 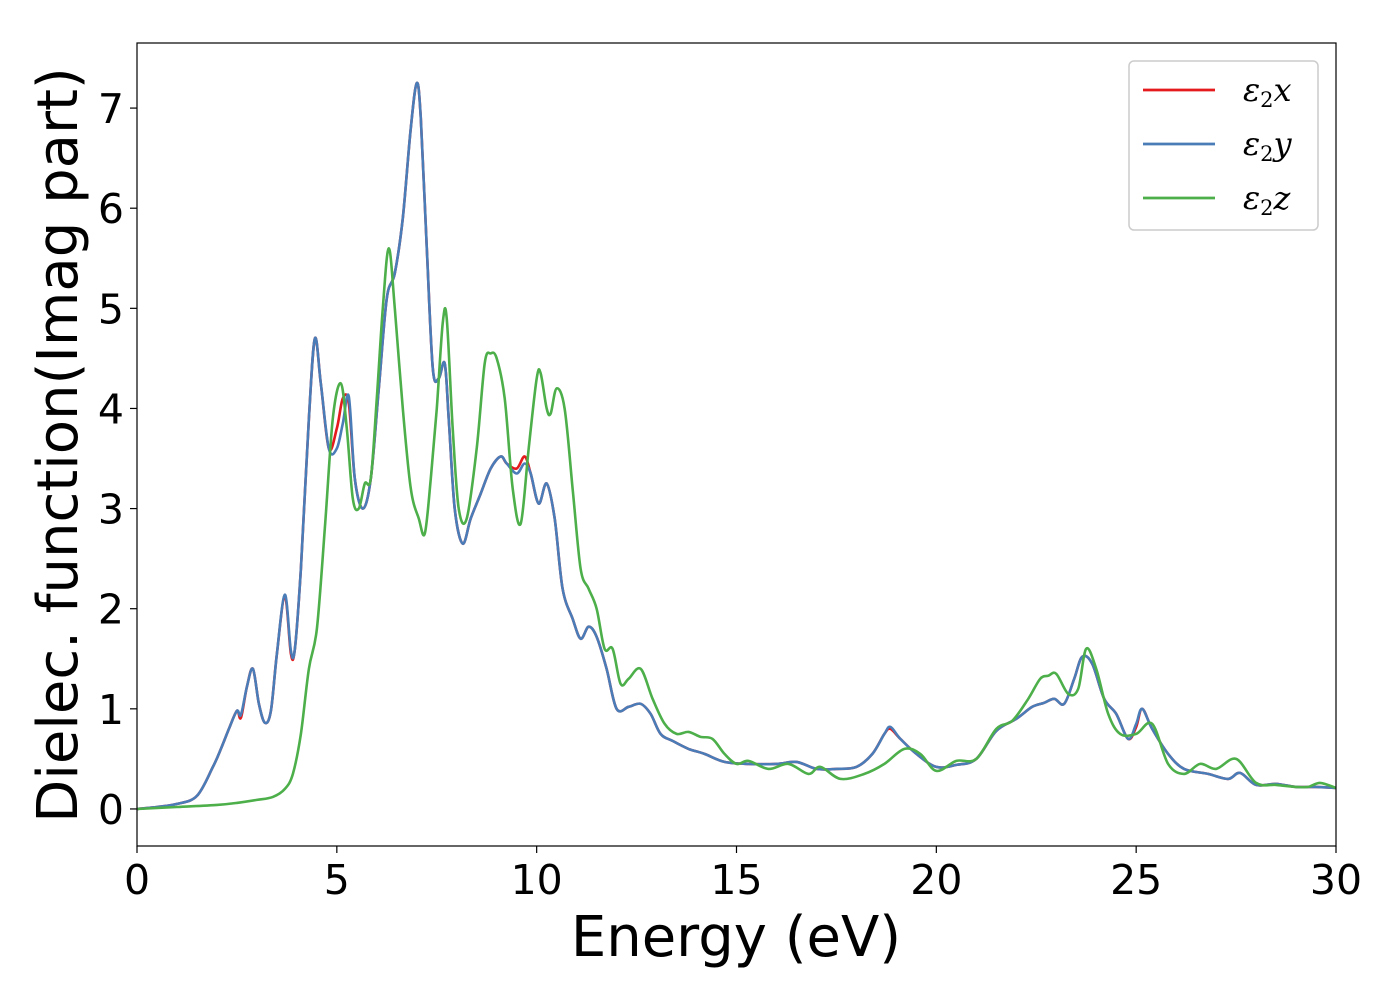 I want to click on x-tick-label: 20, so click(x=936, y=880).